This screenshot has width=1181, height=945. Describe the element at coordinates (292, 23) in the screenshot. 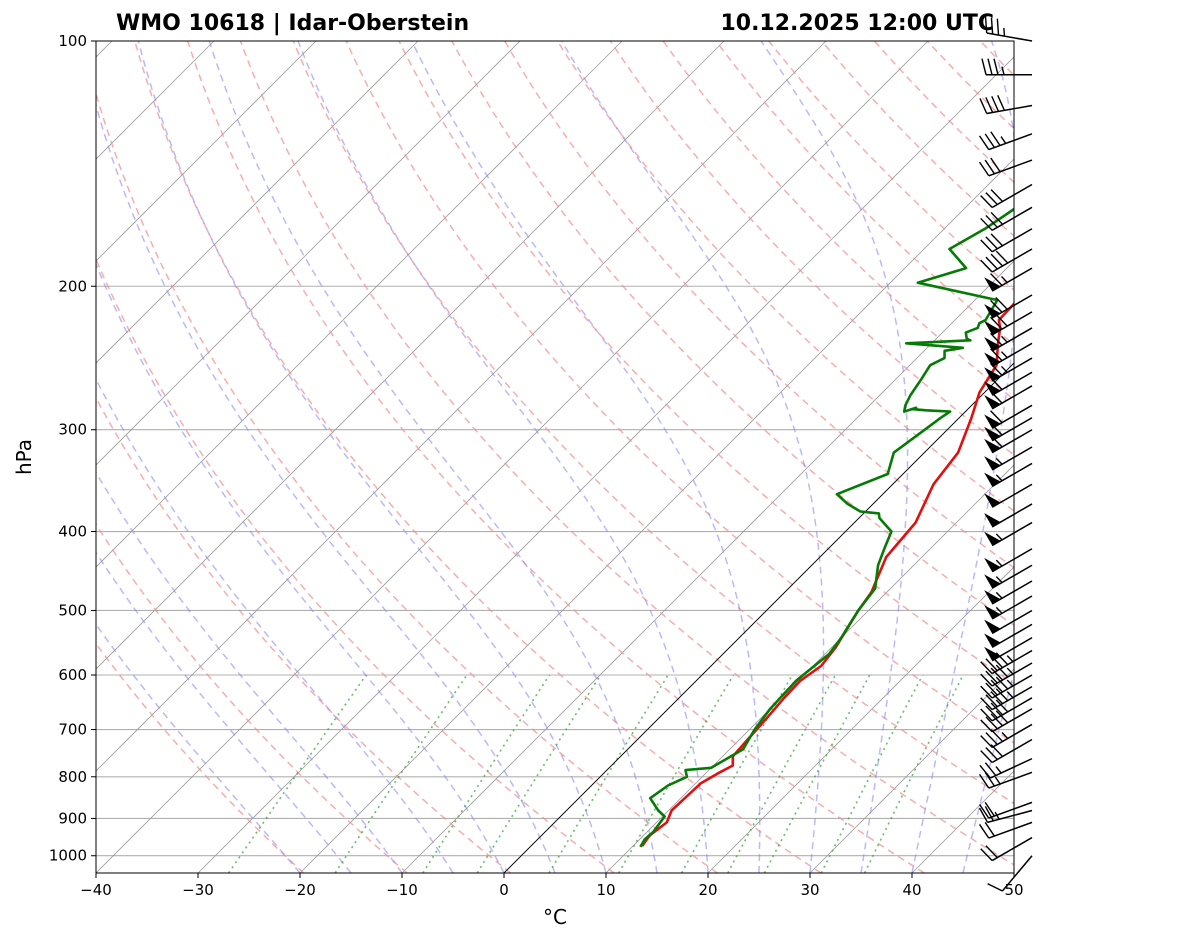

I see `chart-title: WMO 10618 | Idar-Oberstein` at that location.